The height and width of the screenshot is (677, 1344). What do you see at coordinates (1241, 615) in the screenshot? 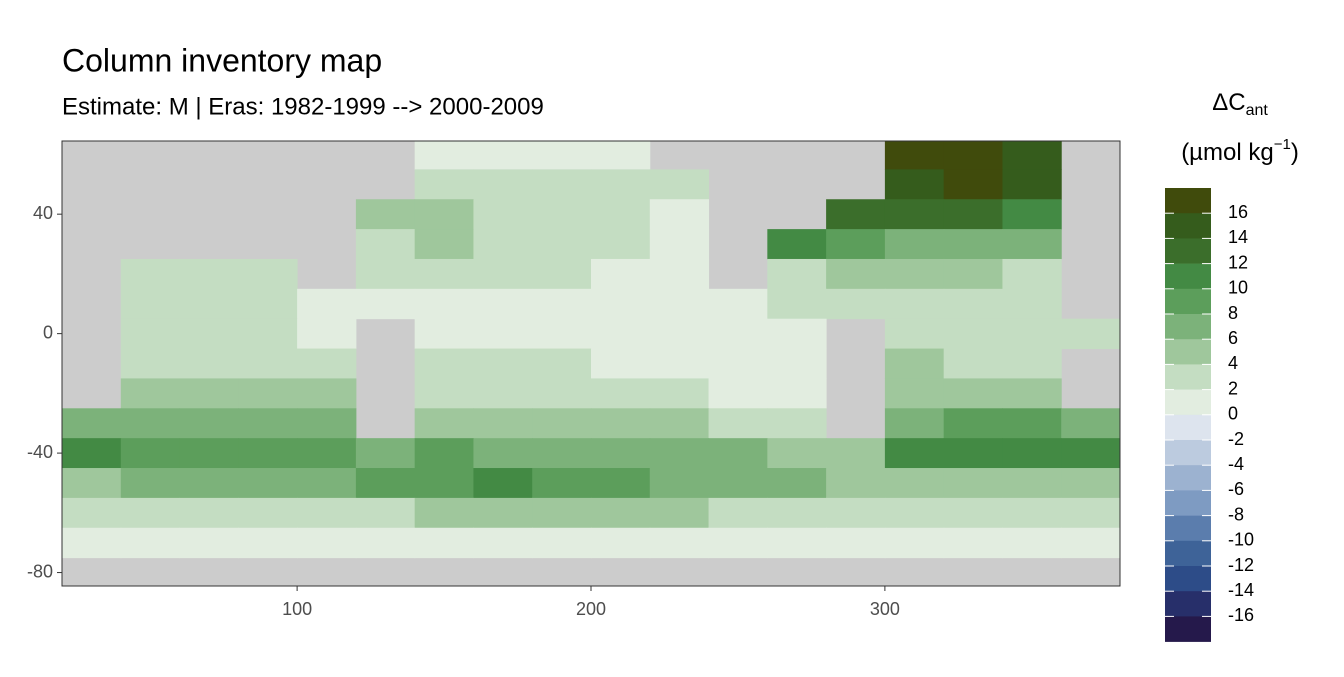
I see `legend-label: -16` at bounding box center [1241, 615].